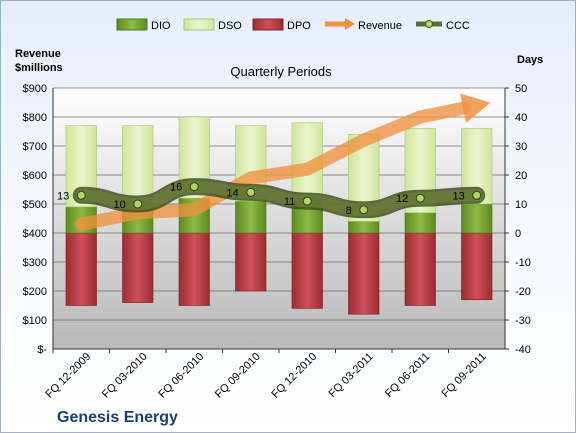  I want to click on legend-revenue: Revenue, so click(363, 25).